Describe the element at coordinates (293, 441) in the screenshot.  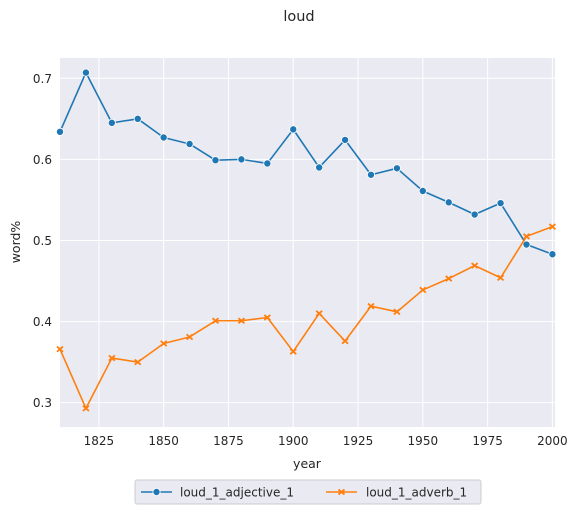
I see `x-tick-label: 1900` at that location.